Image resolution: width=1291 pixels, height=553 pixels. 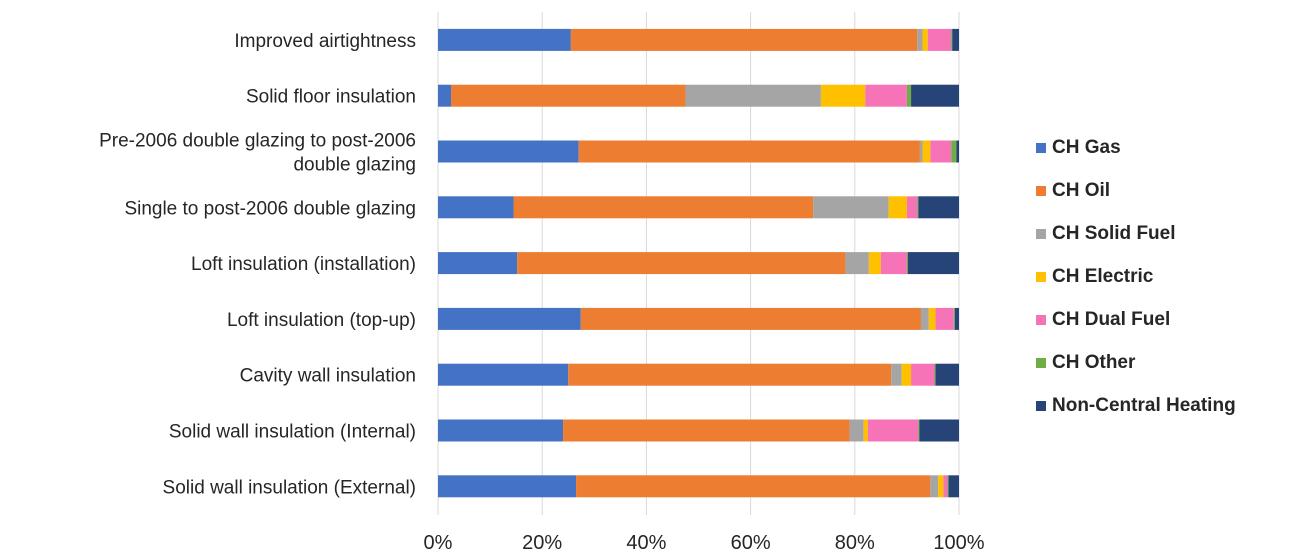 What do you see at coordinates (1103, 276) in the screenshot?
I see `legend-label: CH Electric` at bounding box center [1103, 276].